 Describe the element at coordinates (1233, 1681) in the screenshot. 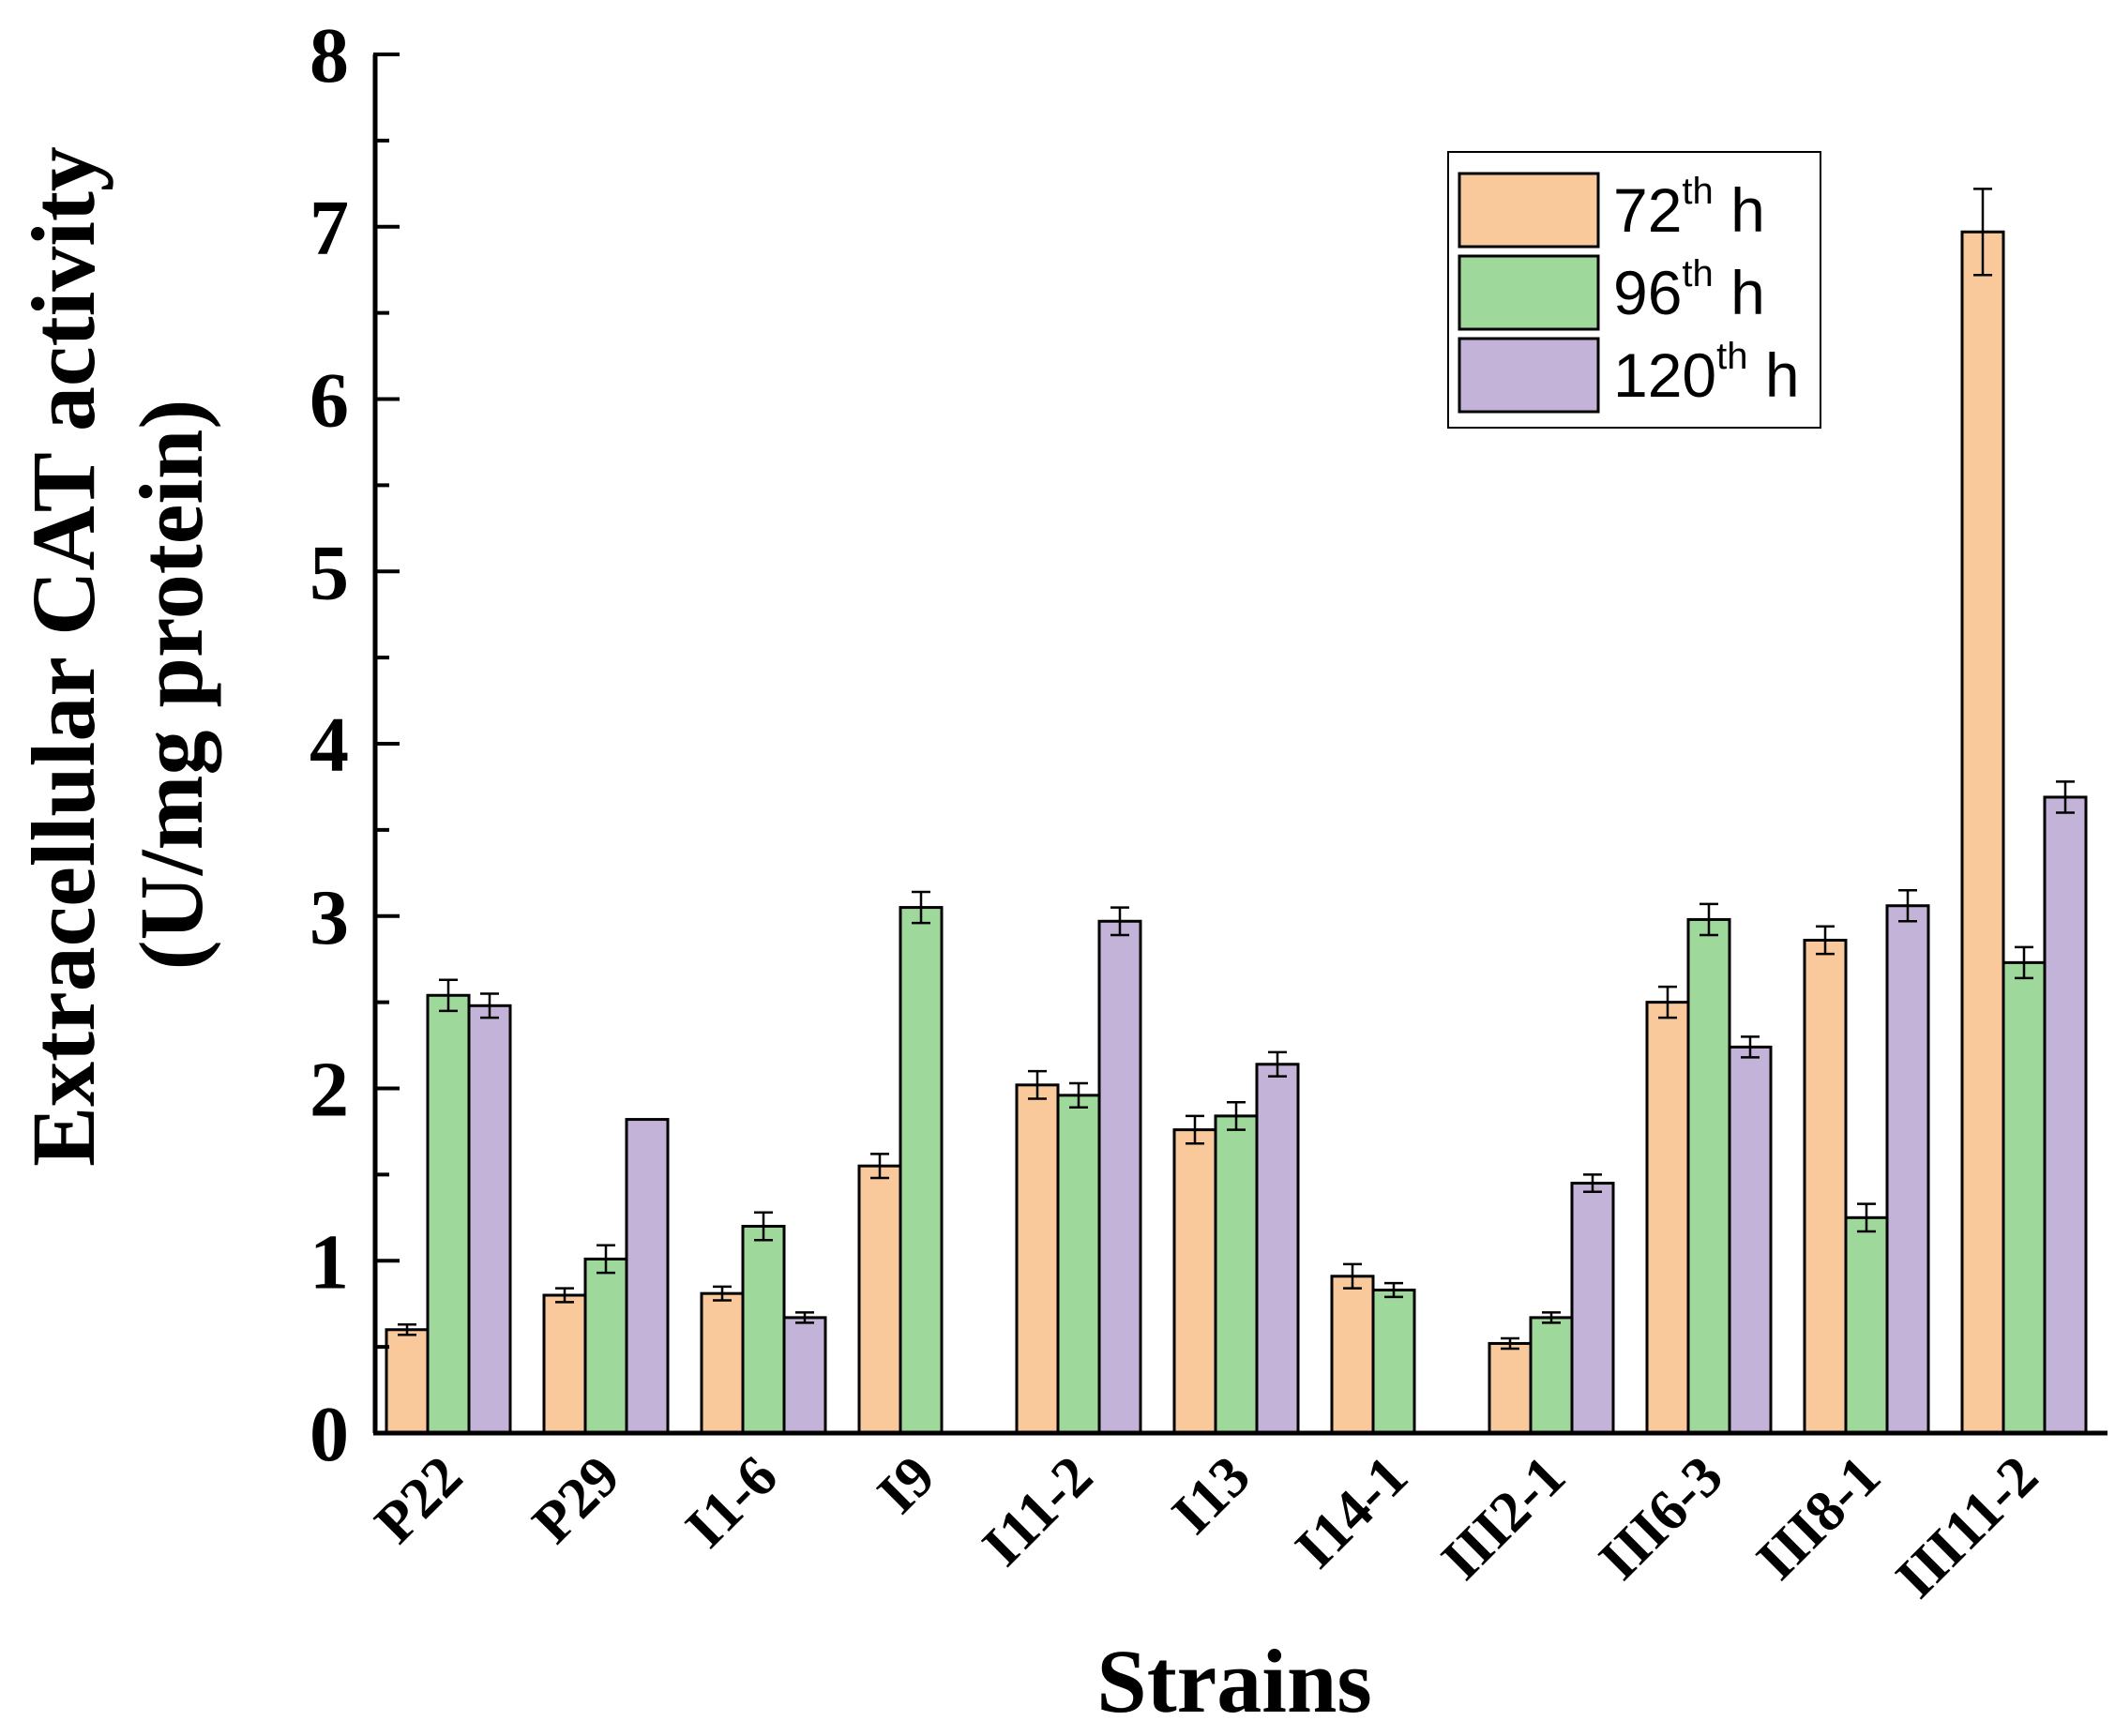

I see `x-axis-title: Strains` at that location.